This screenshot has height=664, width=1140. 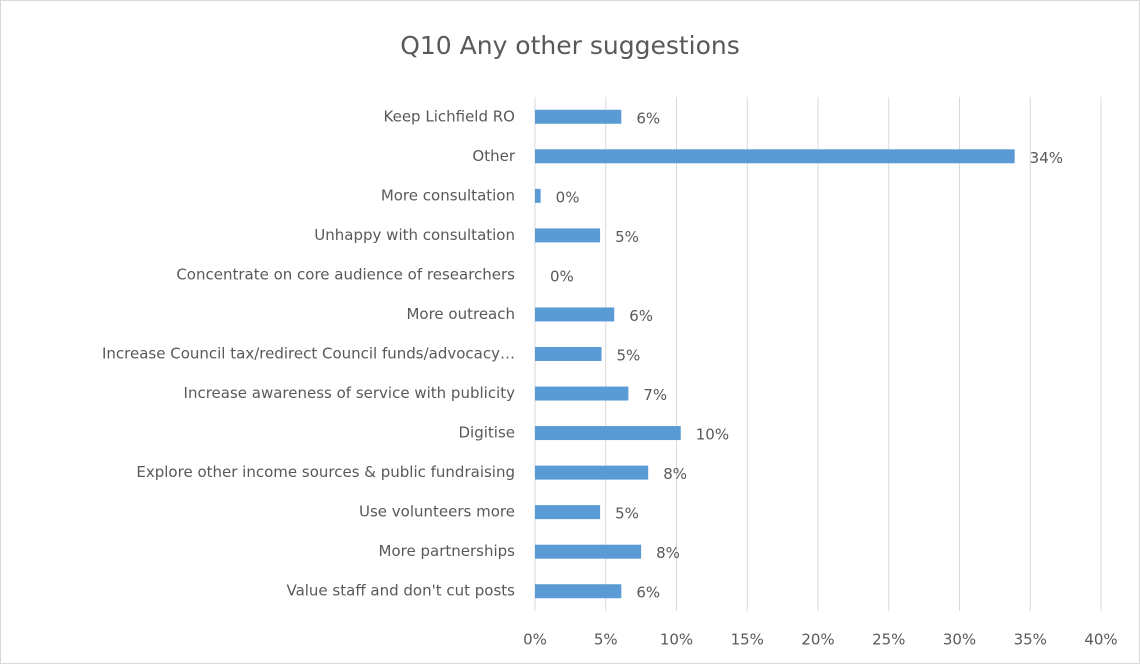 I want to click on x-tick-label: 20%, so click(x=817, y=640).